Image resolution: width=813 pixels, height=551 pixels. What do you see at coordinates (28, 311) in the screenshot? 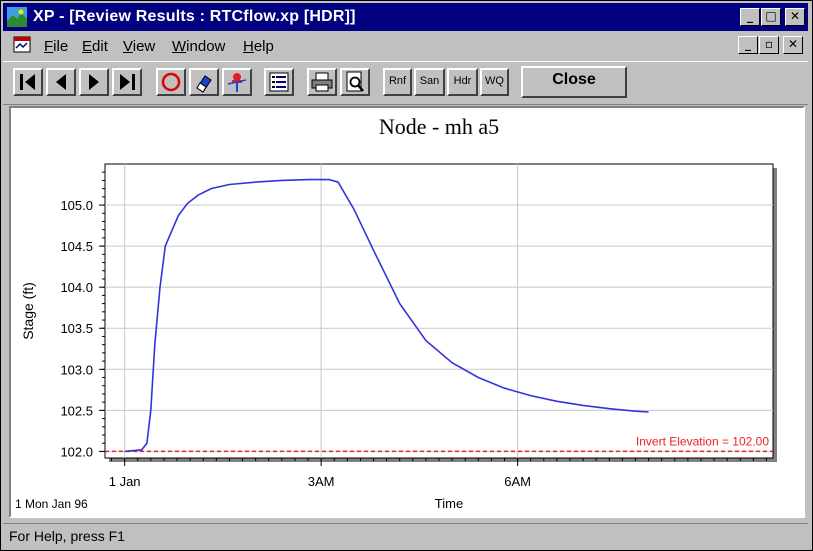
I see `y-axis-label: Stage (ft)` at bounding box center [28, 311].